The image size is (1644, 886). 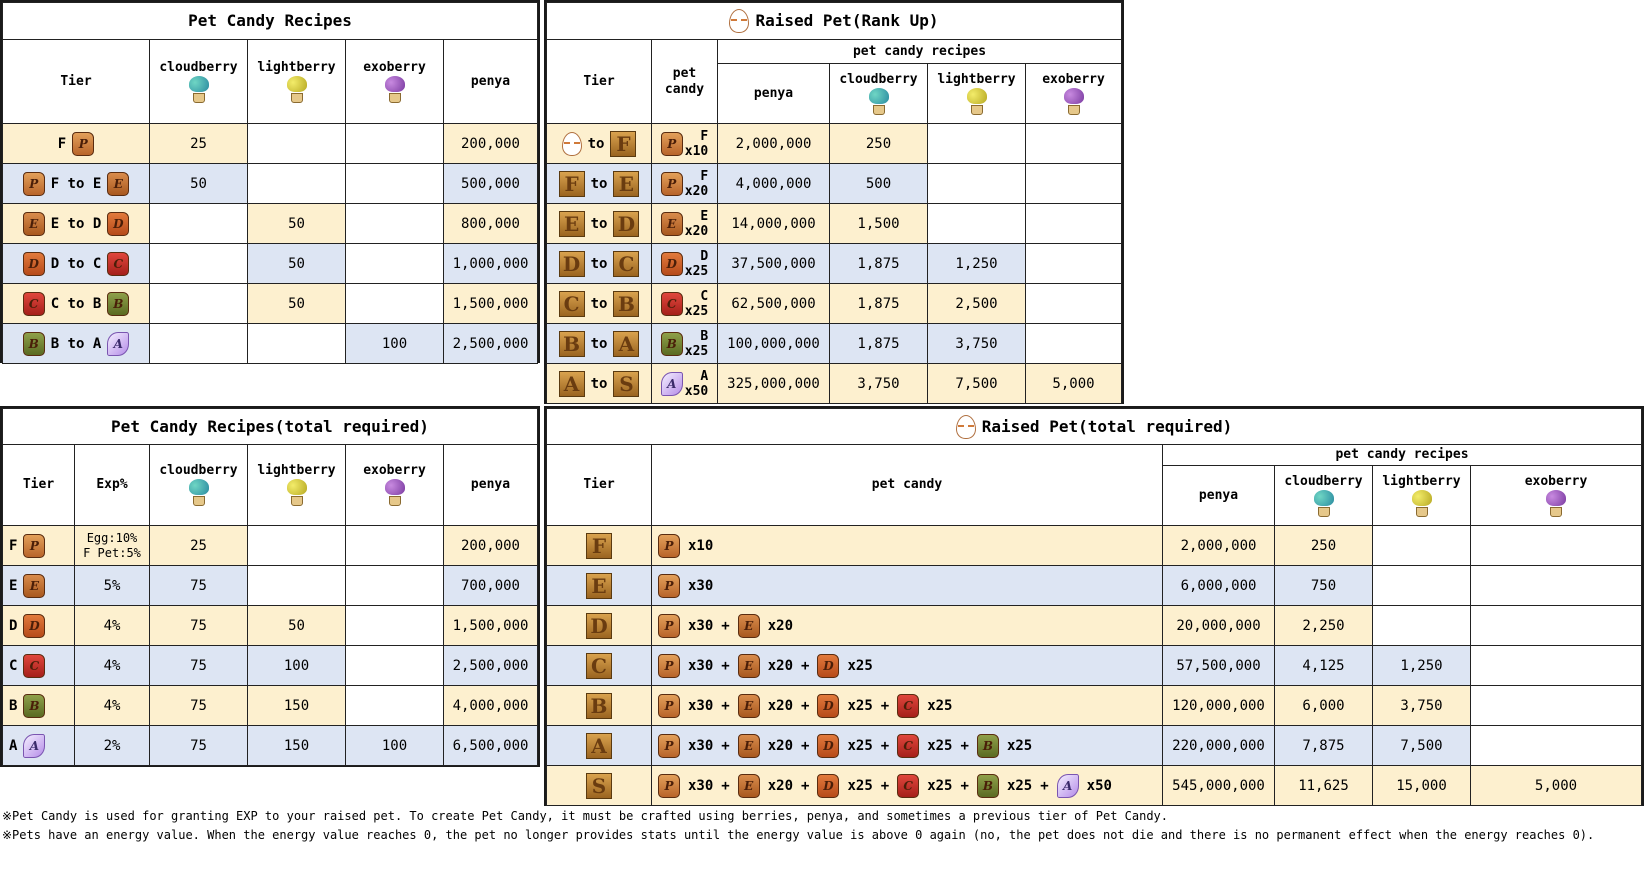 I want to click on tier-cell: S, so click(x=599, y=785).